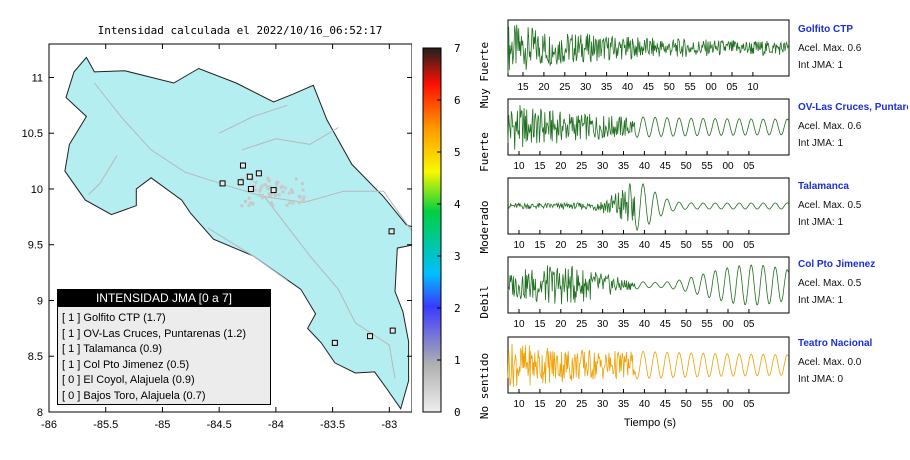 The width and height of the screenshot is (910, 460). Describe the element at coordinates (35, 357) in the screenshot. I see `y-tick-label: 8.5` at that location.